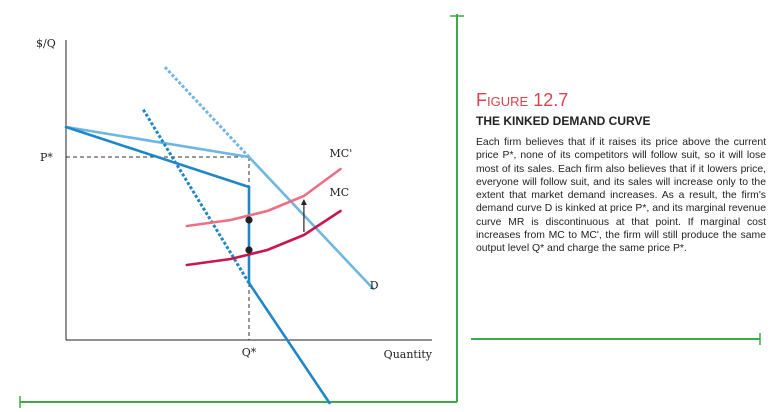 This screenshot has width=777, height=412. I want to click on curve-label-mc: MC', so click(341, 153).